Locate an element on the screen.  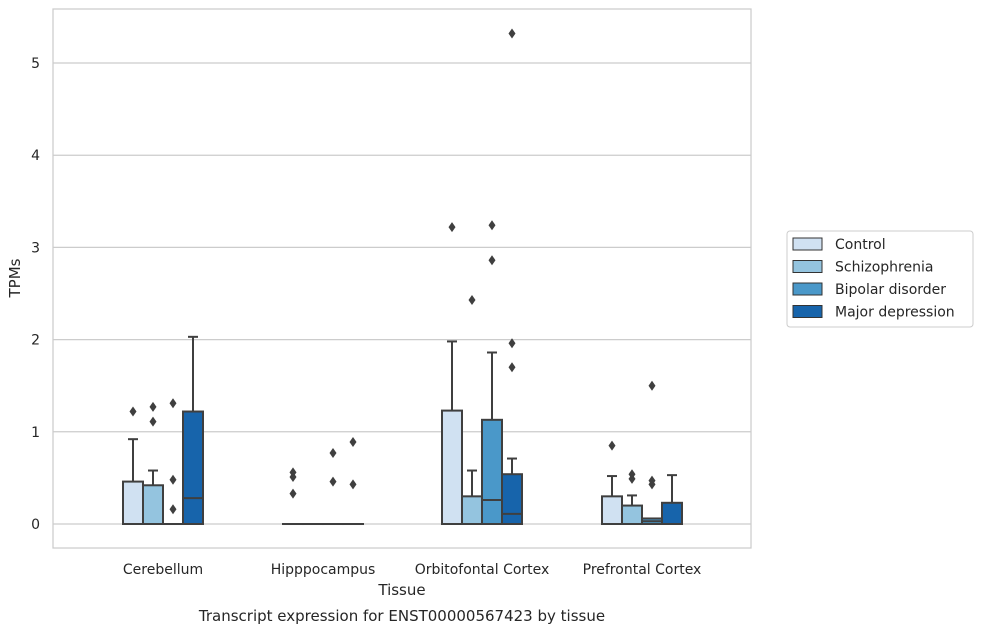
y-tick-label: 5 is located at coordinates (35, 64).